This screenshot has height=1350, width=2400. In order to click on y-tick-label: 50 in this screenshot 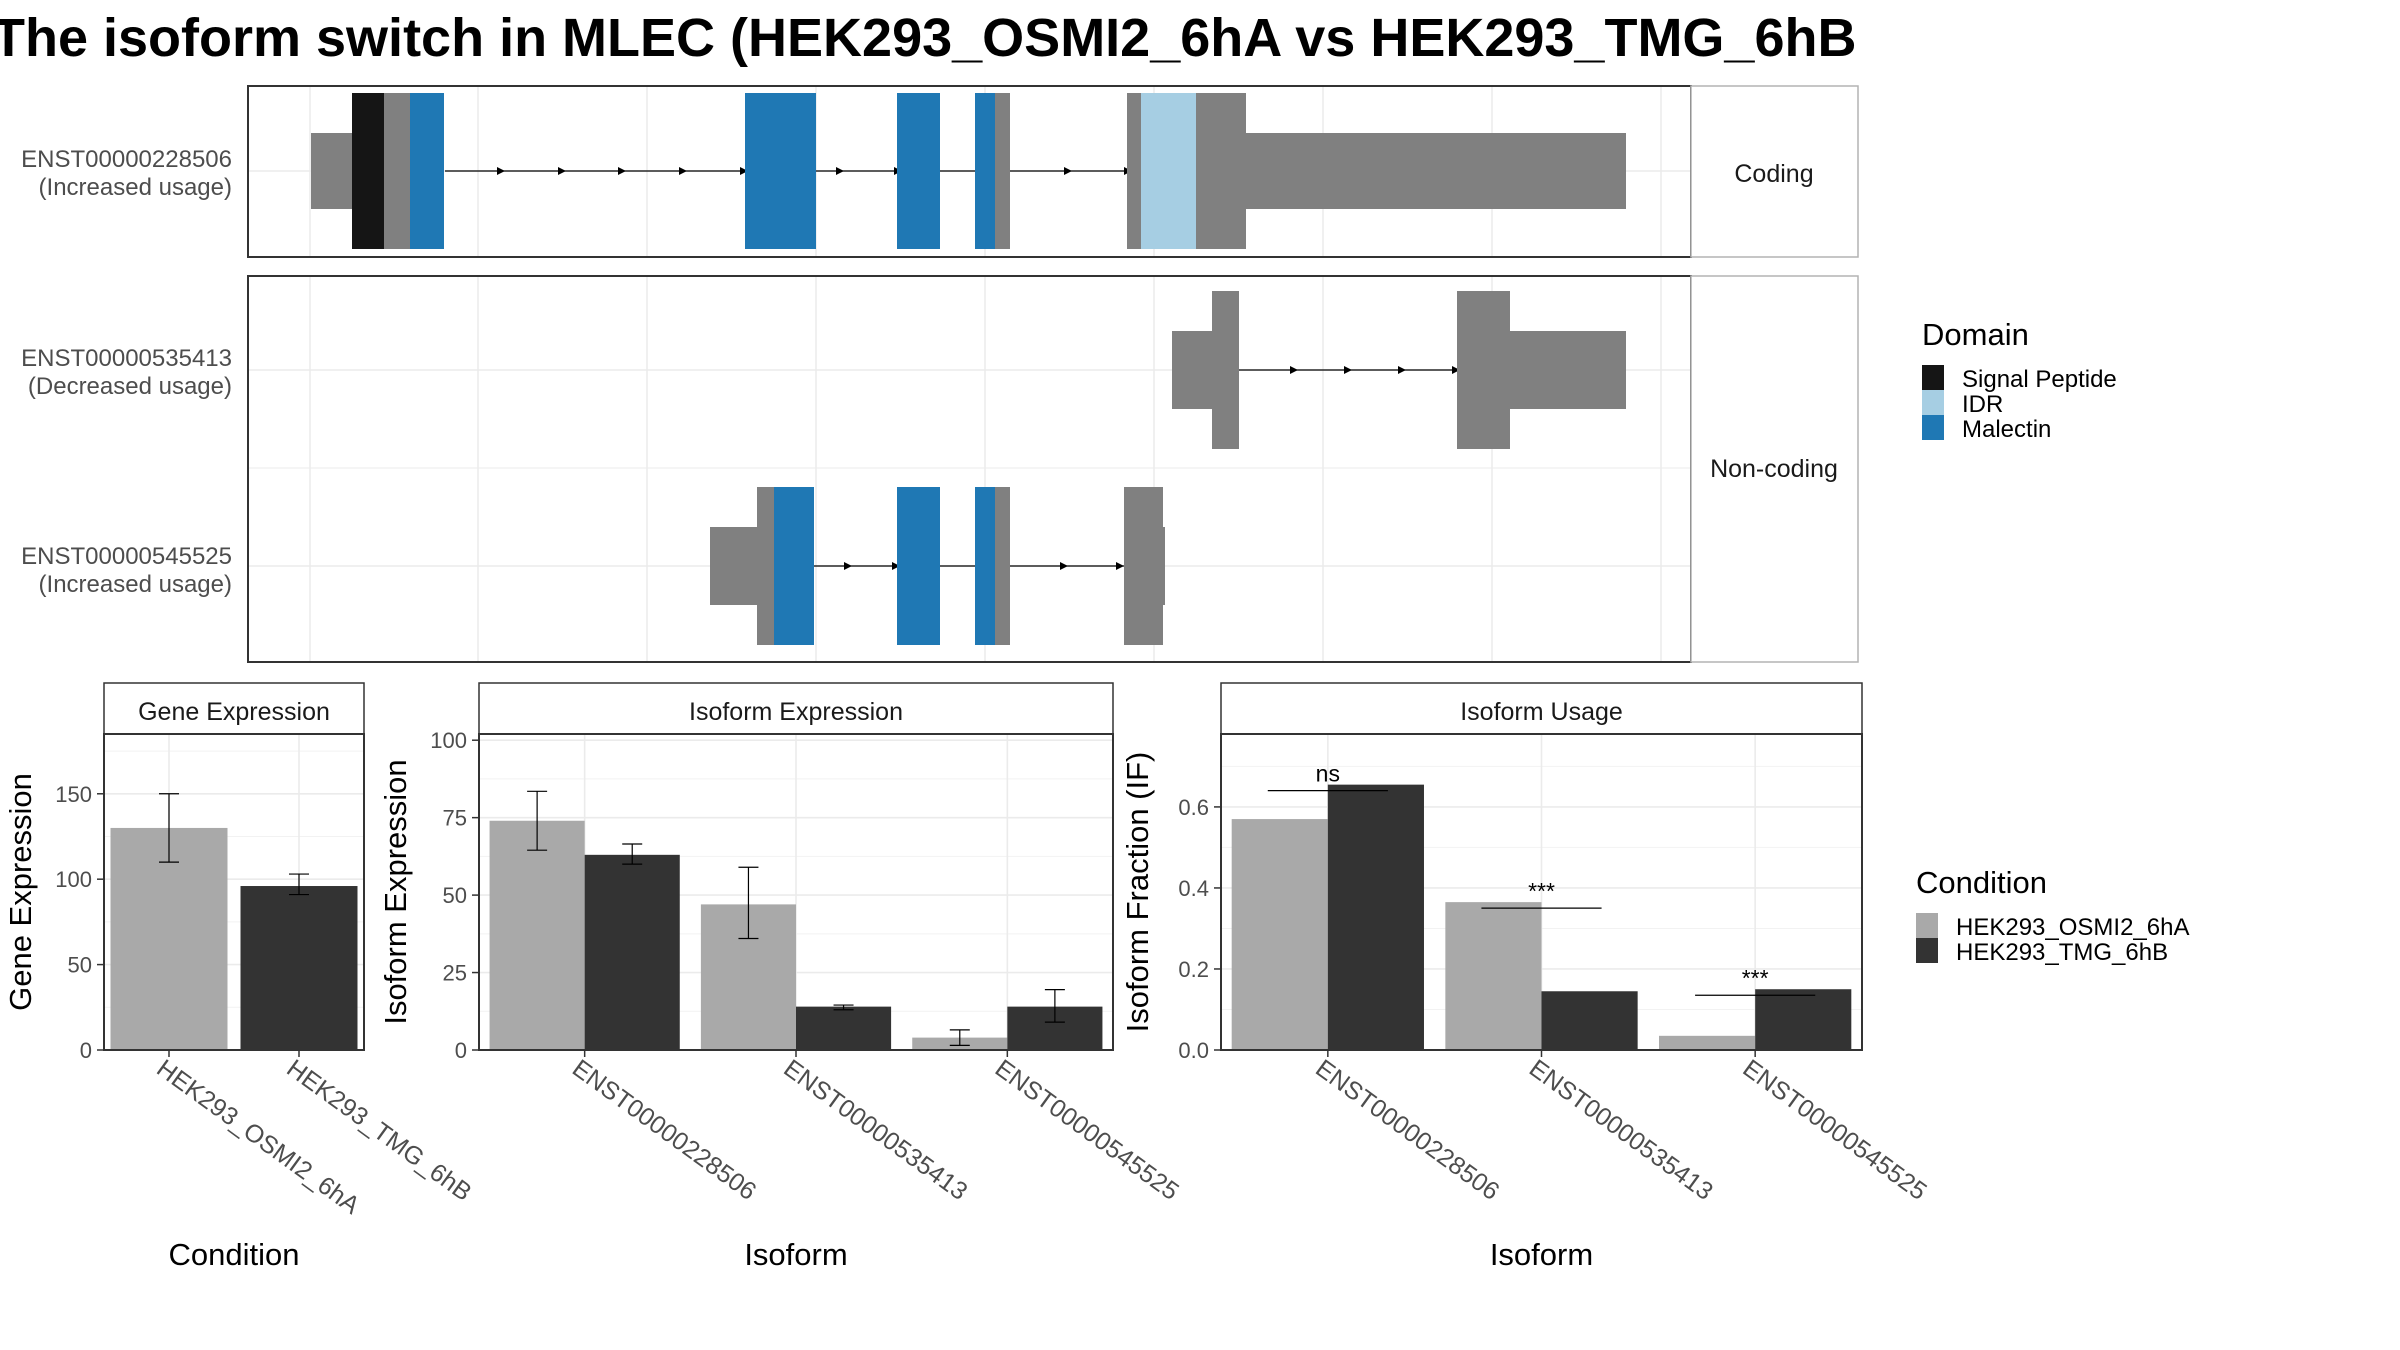, I will do `click(455, 895)`.